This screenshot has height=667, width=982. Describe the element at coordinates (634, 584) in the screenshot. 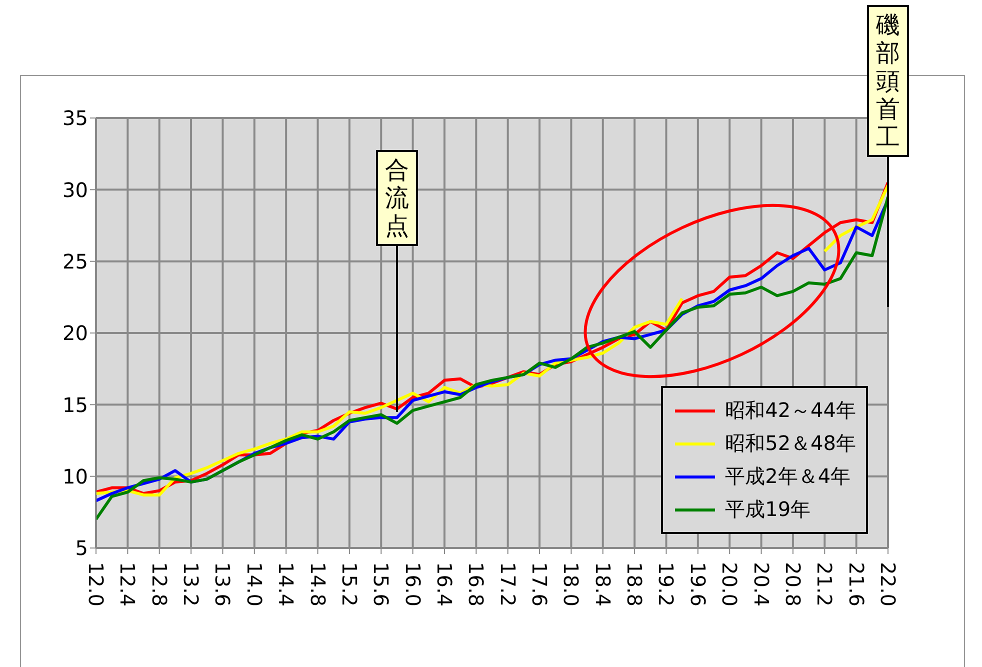

I see `x-tick-label: 18.8` at that location.